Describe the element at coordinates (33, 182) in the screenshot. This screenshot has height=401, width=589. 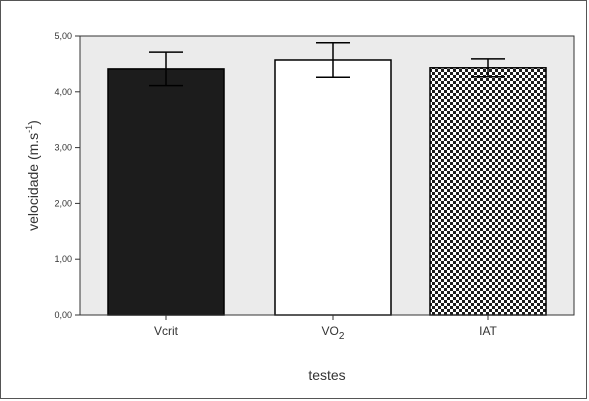
I see `y-axis-title-base: velocidade (m.s` at that location.